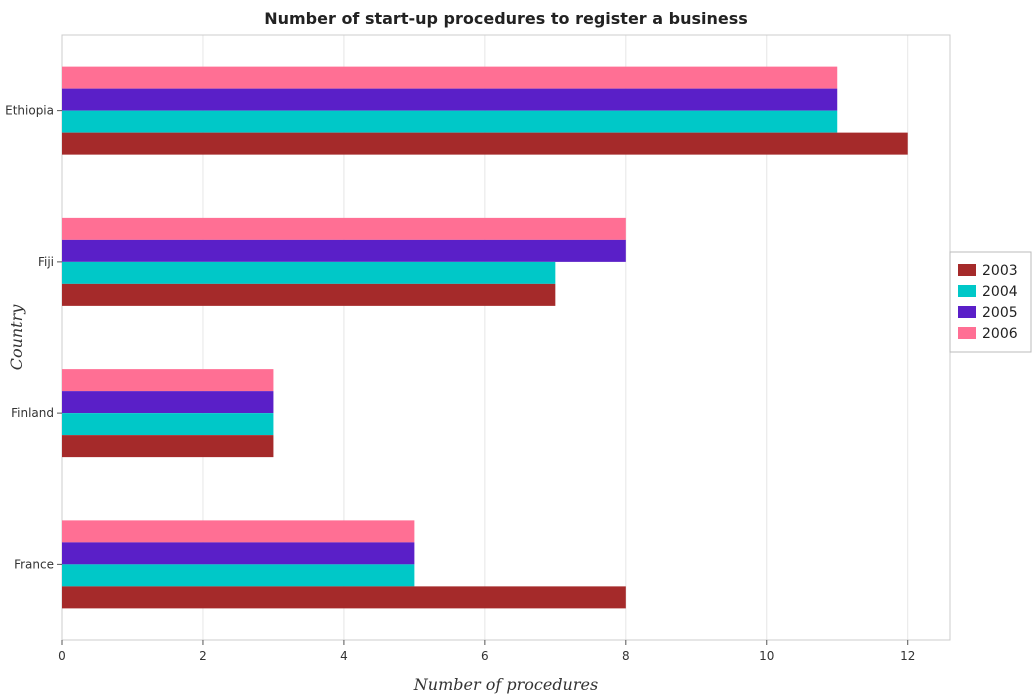 The height and width of the screenshot is (700, 1032). I want to click on legend-label-2005: 2005, so click(1000, 313).